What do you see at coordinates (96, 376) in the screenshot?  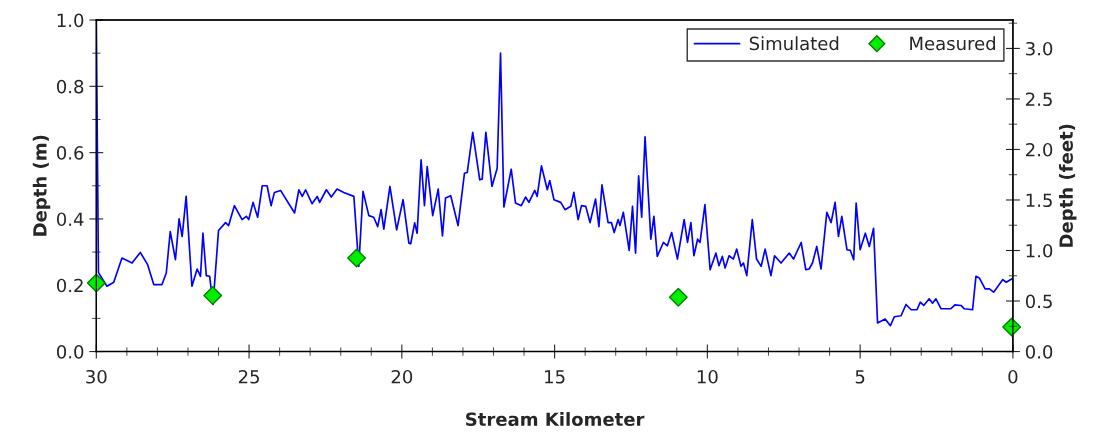 I see `x-tick-label: 30` at bounding box center [96, 376].